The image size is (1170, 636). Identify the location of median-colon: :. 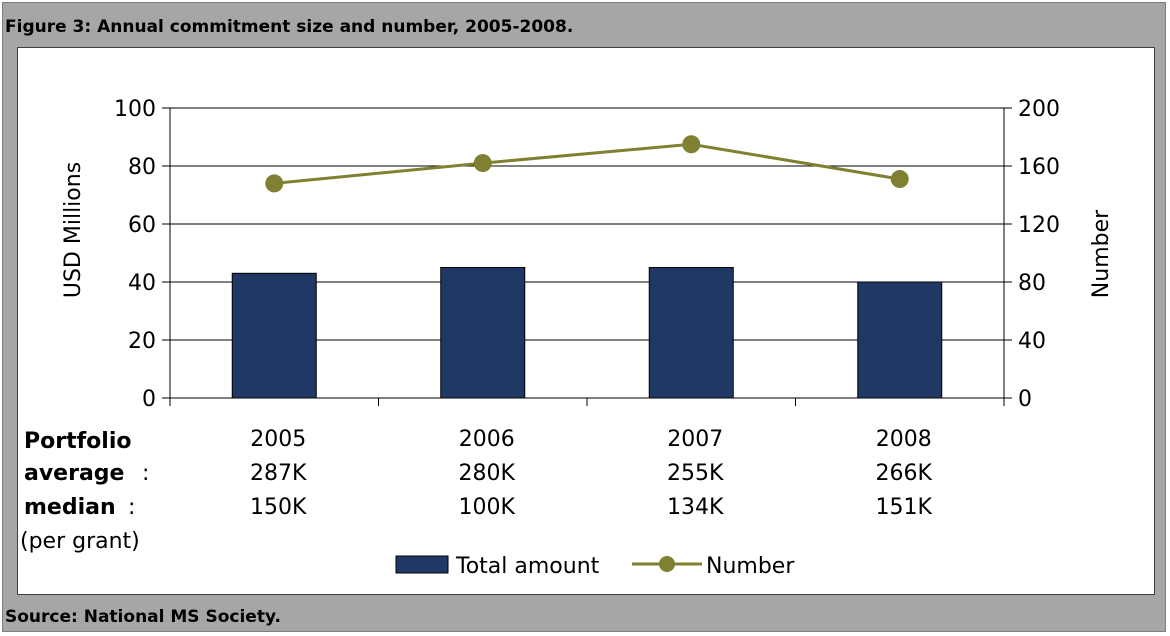
(131, 507).